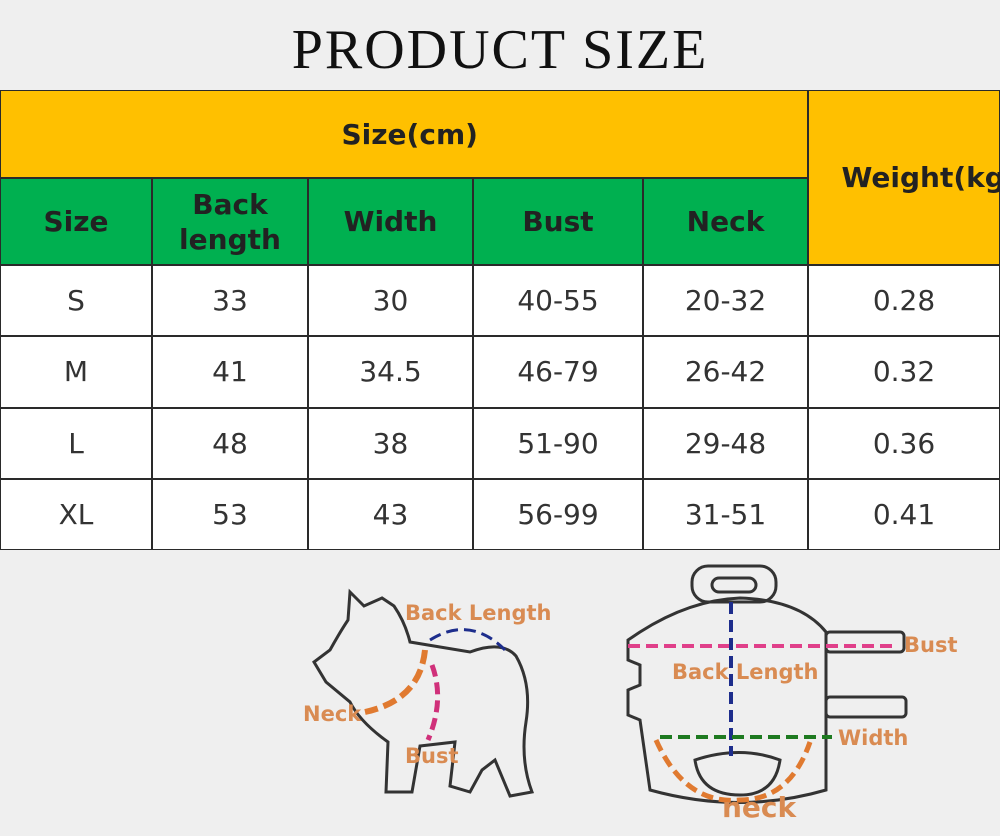  Describe the element at coordinates (873, 738) in the screenshot. I see `harness-label: Width` at that location.